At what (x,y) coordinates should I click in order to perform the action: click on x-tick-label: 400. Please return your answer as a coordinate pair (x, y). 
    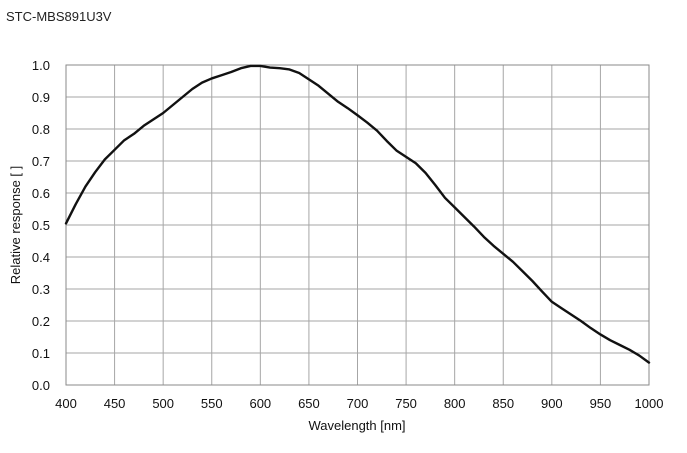
    Looking at the image, I should click on (66, 403).